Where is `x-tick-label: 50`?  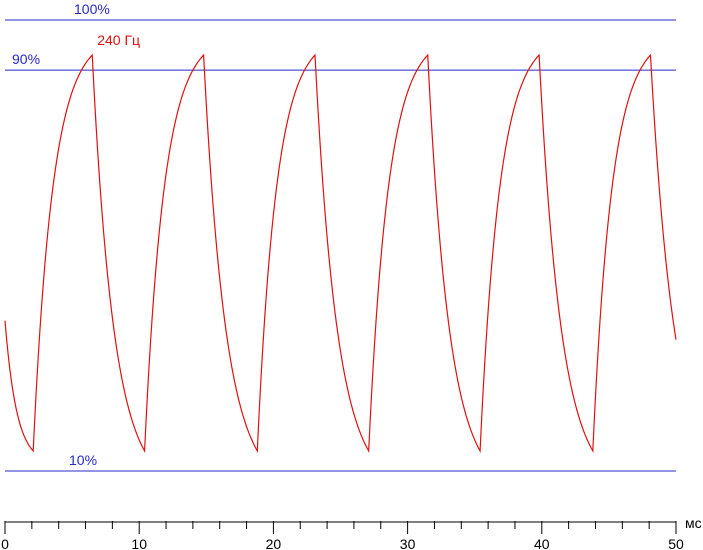
x-tick-label: 50 is located at coordinates (676, 543).